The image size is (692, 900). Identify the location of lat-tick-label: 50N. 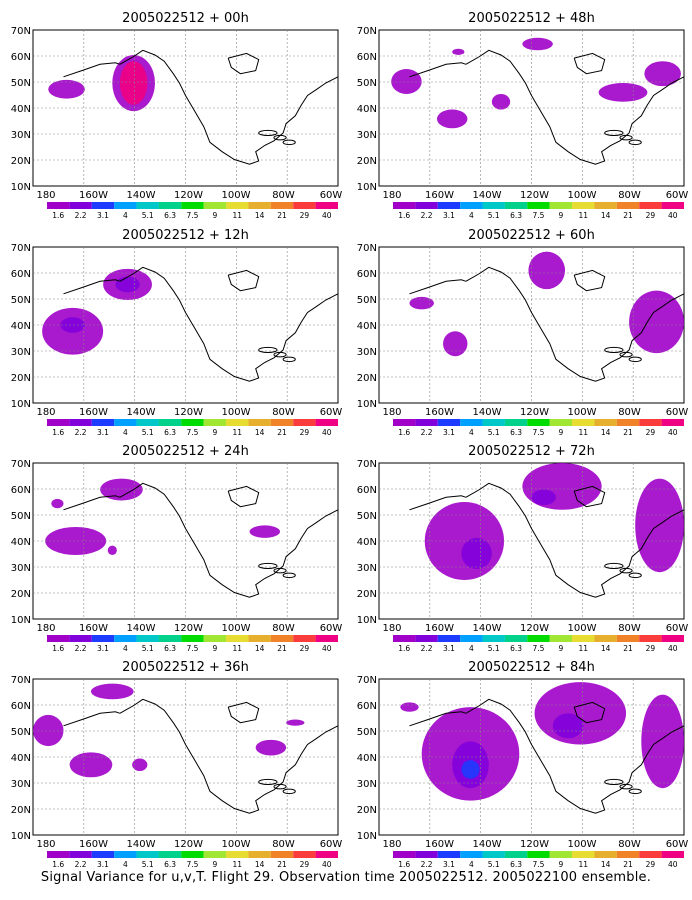
(21, 300).